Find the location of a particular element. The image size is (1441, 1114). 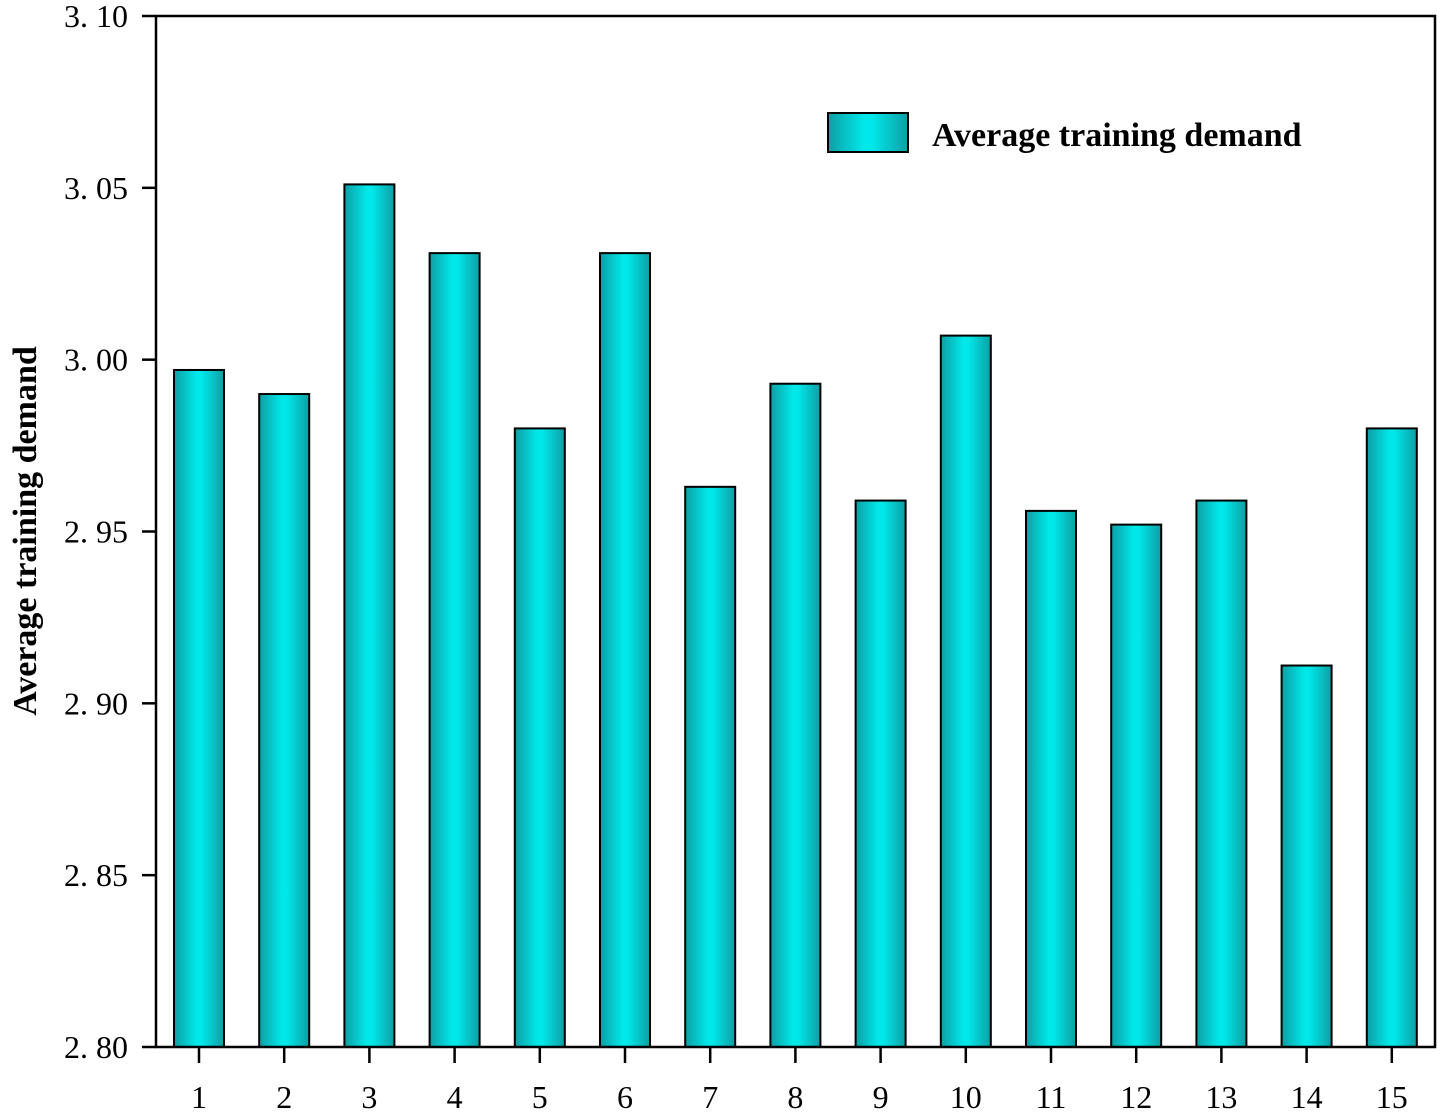

legend: Average training demand is located at coordinates (1064, 133).